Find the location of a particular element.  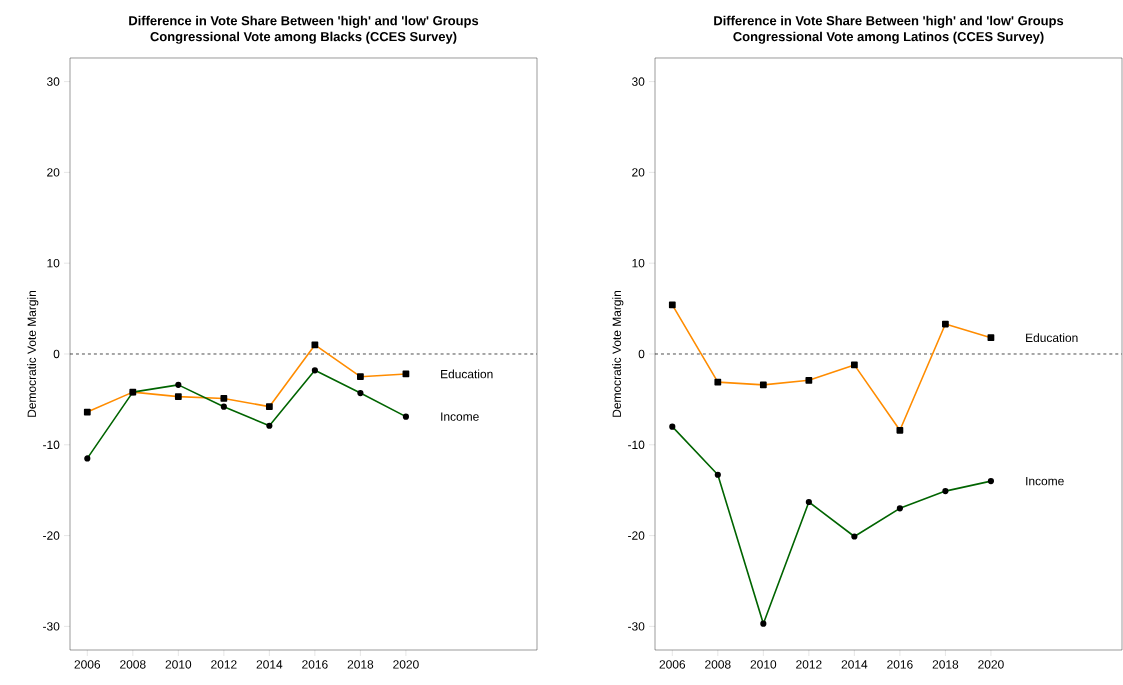

chart-subtitle: Congressional Vote among Latinos (CCES Survey) is located at coordinates (888, 37).